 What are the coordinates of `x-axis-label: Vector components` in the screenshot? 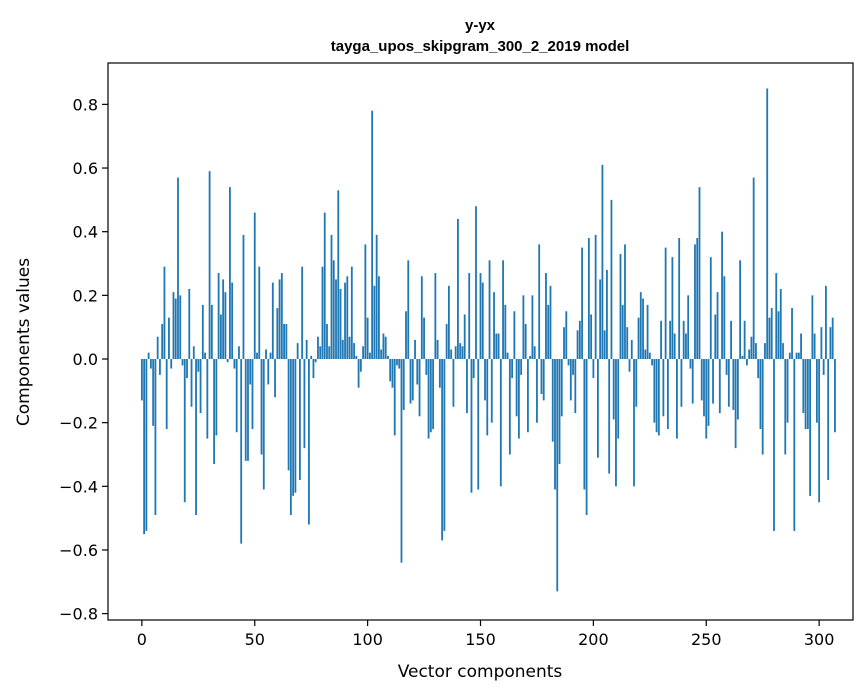 It's located at (480, 672).